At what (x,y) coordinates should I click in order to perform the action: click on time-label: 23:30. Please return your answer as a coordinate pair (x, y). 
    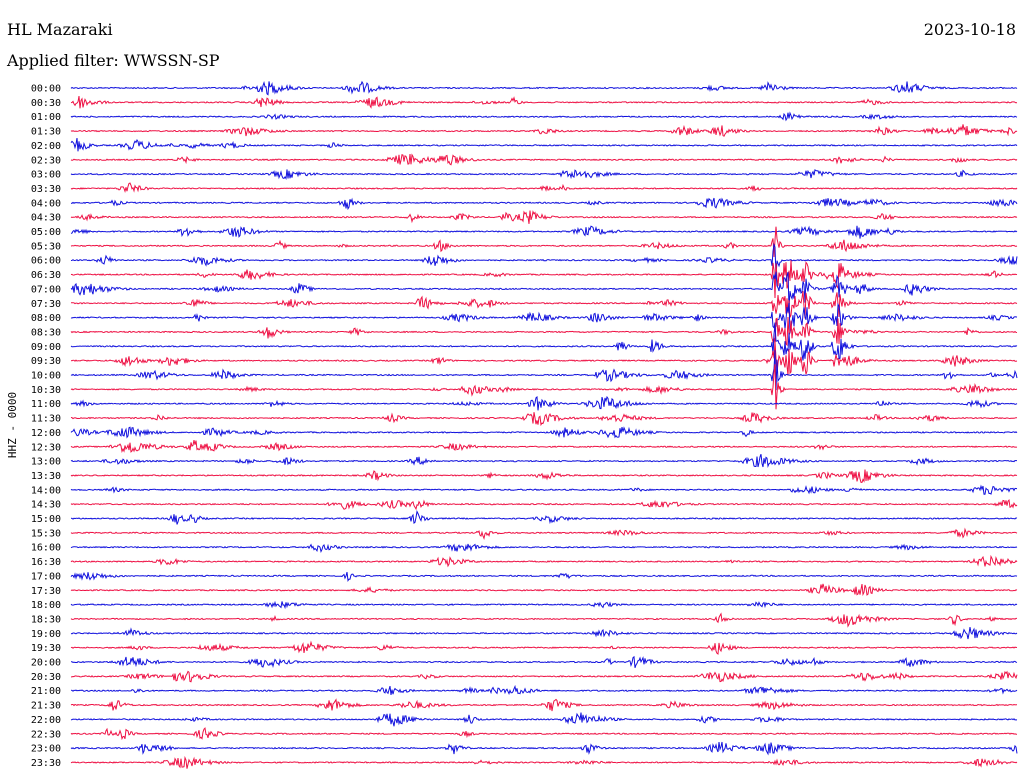
    Looking at the image, I should click on (46, 763).